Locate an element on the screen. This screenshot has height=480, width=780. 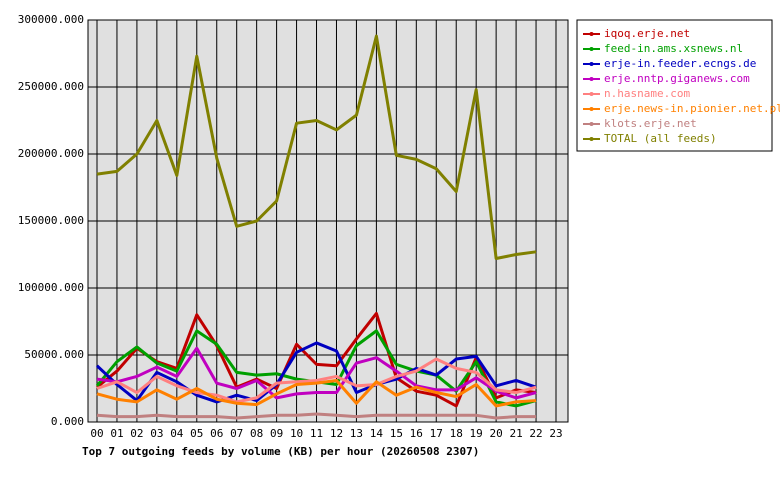
x-tick-label: 21 is located at coordinates (515, 433).